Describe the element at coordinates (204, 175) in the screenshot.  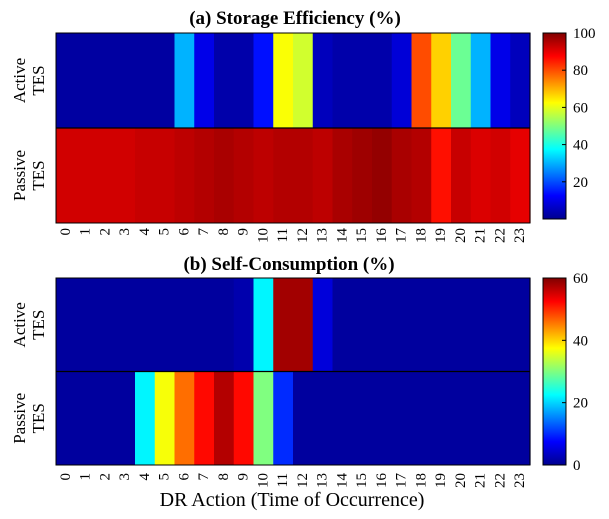
I see `chart-a-cell-r1-c7` at that location.